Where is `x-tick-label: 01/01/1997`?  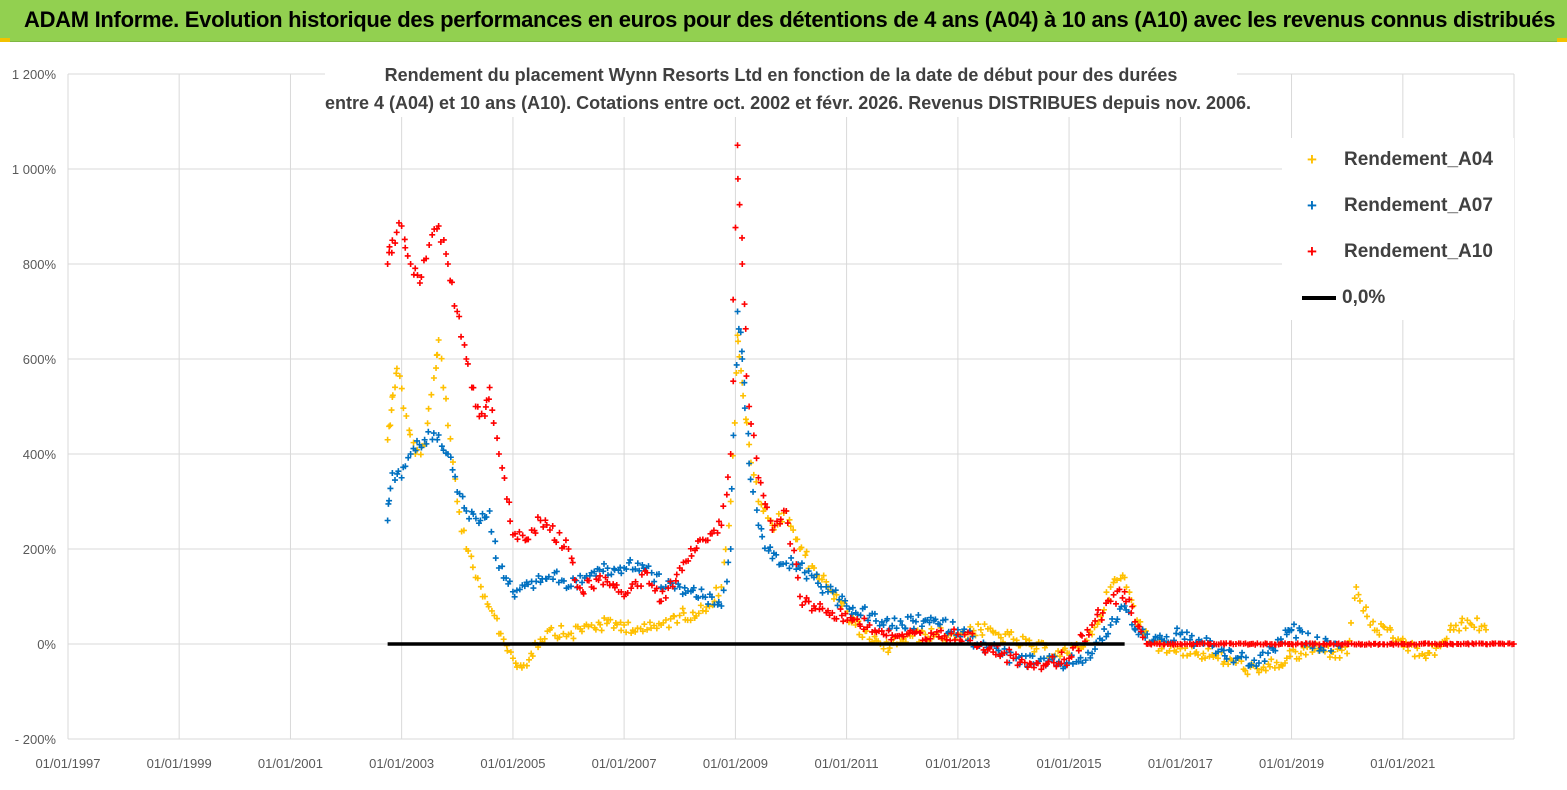 x-tick-label: 01/01/1997 is located at coordinates (67, 763).